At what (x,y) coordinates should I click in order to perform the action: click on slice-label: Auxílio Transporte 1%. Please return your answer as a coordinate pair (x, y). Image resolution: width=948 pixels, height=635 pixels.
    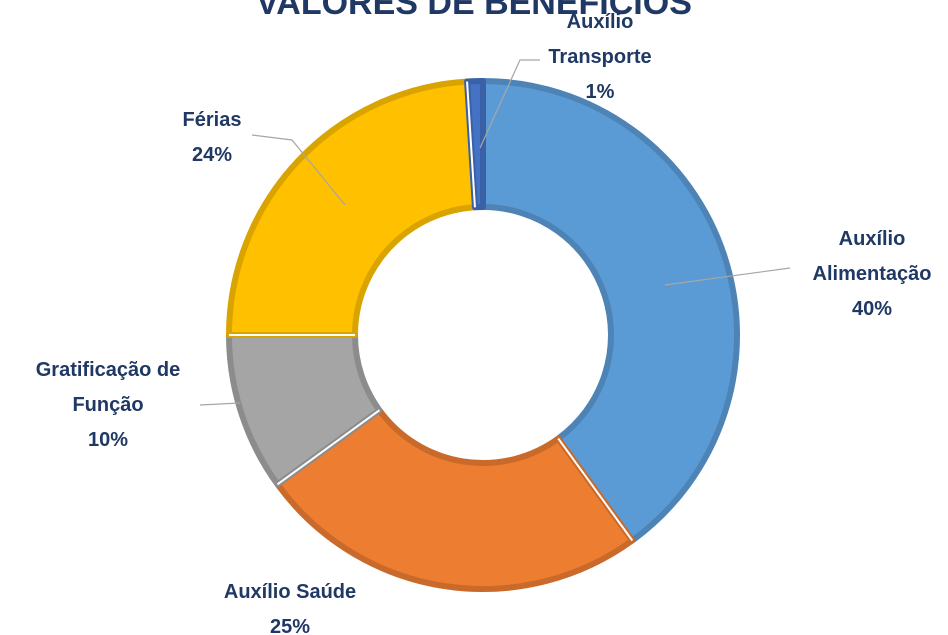
    Looking at the image, I should click on (600, 57).